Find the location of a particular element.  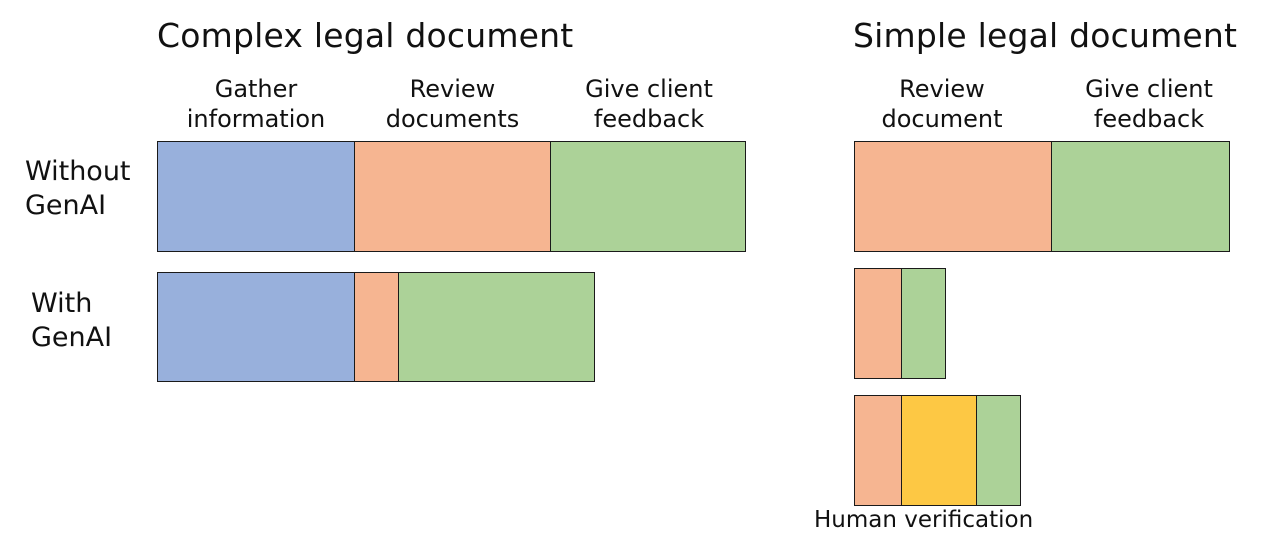

header-gather-information: Gather information is located at coordinates (256, 104).